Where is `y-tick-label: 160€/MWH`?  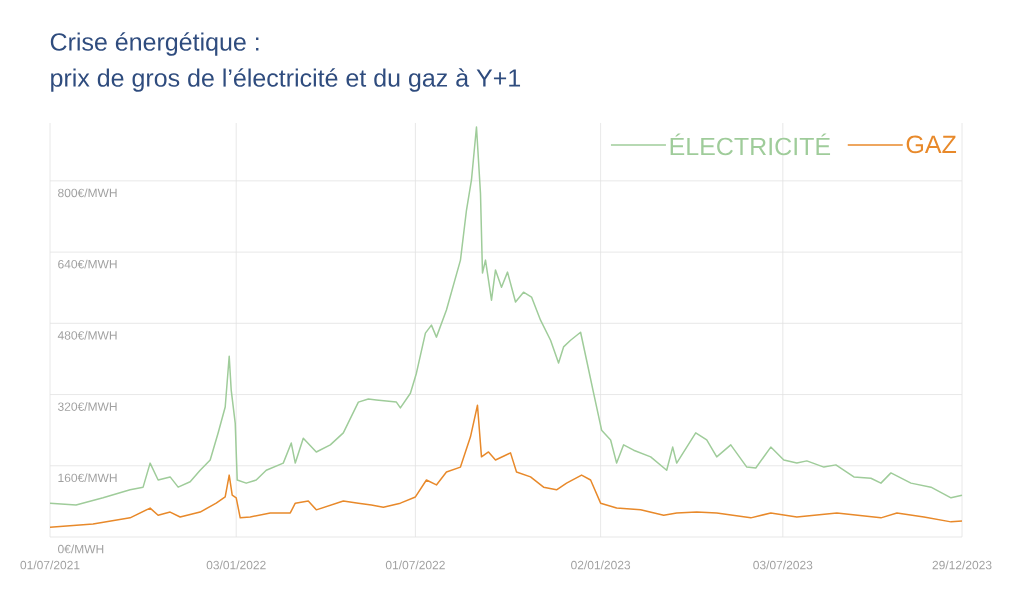
y-tick-label: 160€/MWH is located at coordinates (87, 478).